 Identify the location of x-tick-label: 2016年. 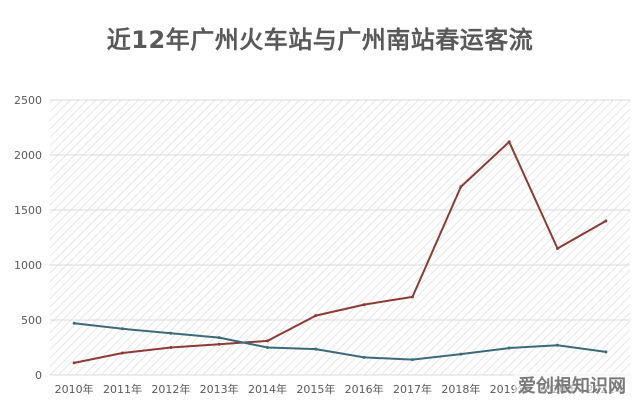
(364, 389).